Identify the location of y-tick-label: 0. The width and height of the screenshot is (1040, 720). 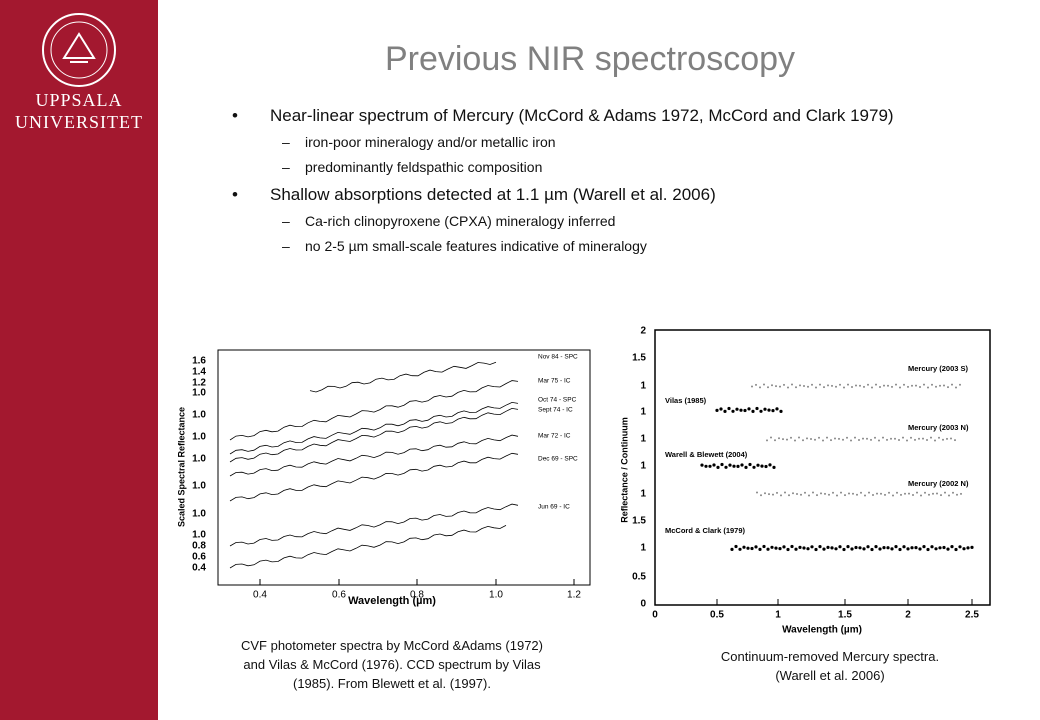
(643, 604).